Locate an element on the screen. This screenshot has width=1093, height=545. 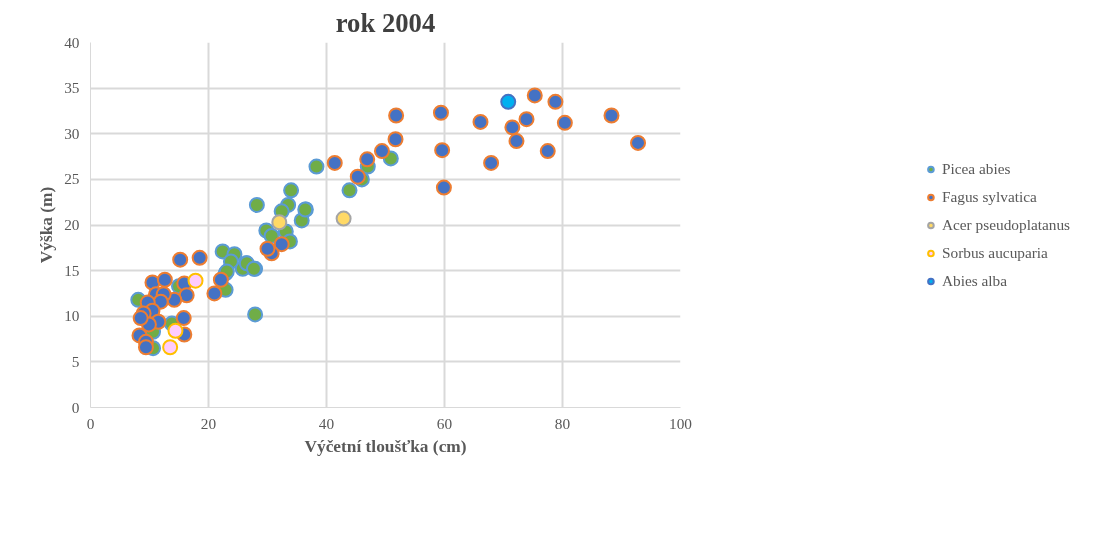
legend-label: Abies alba is located at coordinates (974, 280).